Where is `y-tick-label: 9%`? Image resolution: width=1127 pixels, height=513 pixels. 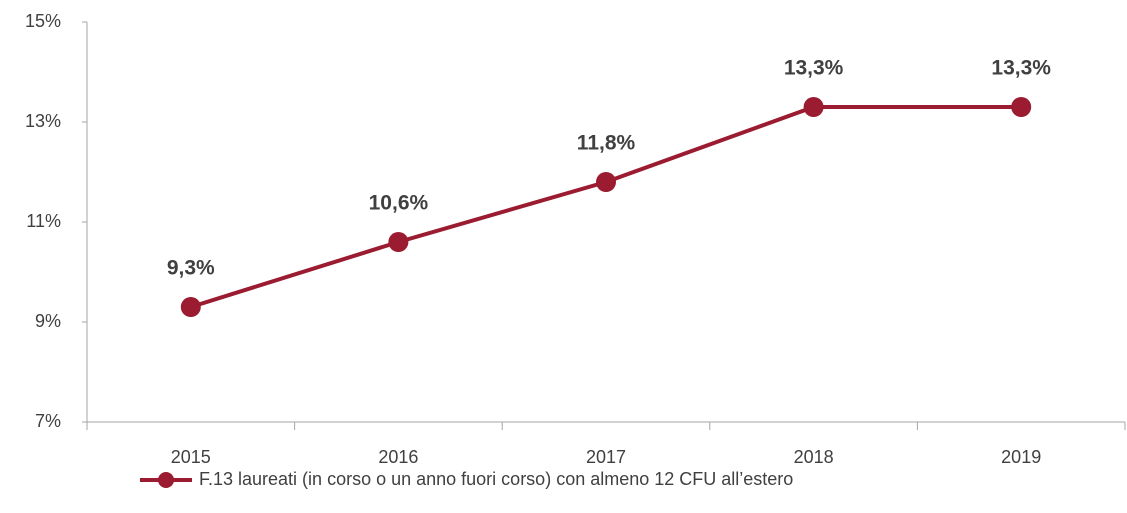
y-tick-label: 9% is located at coordinates (48, 321).